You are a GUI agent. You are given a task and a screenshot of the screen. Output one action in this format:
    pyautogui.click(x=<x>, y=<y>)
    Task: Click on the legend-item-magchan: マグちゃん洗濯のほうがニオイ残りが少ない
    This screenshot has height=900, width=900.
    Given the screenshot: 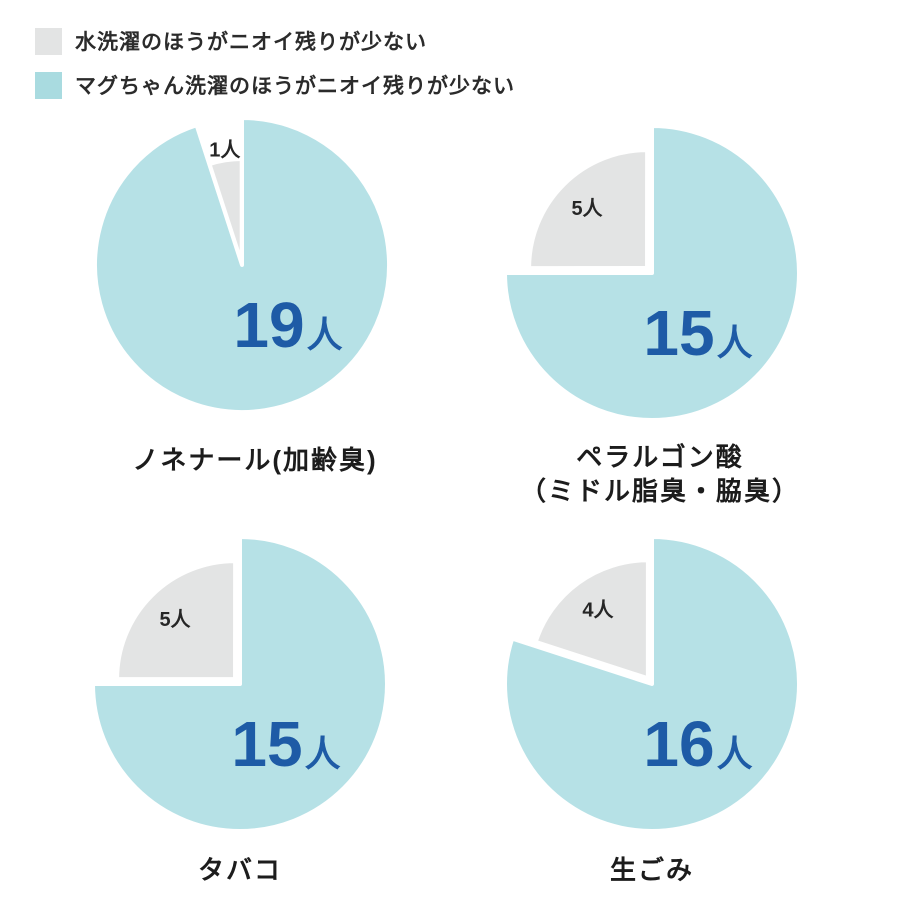 What is the action you would take?
    pyautogui.click(x=275, y=85)
    